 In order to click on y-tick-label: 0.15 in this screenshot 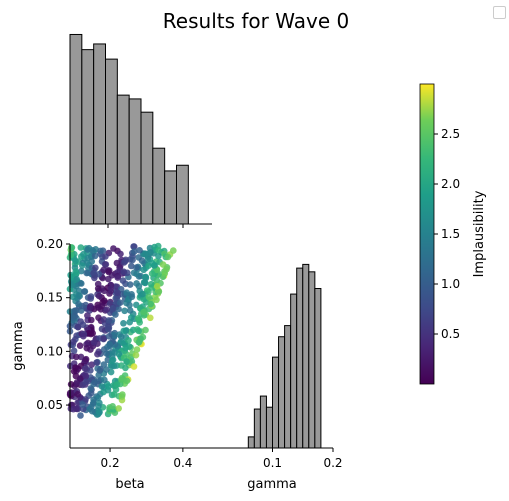, I will do `click(49, 298)`.